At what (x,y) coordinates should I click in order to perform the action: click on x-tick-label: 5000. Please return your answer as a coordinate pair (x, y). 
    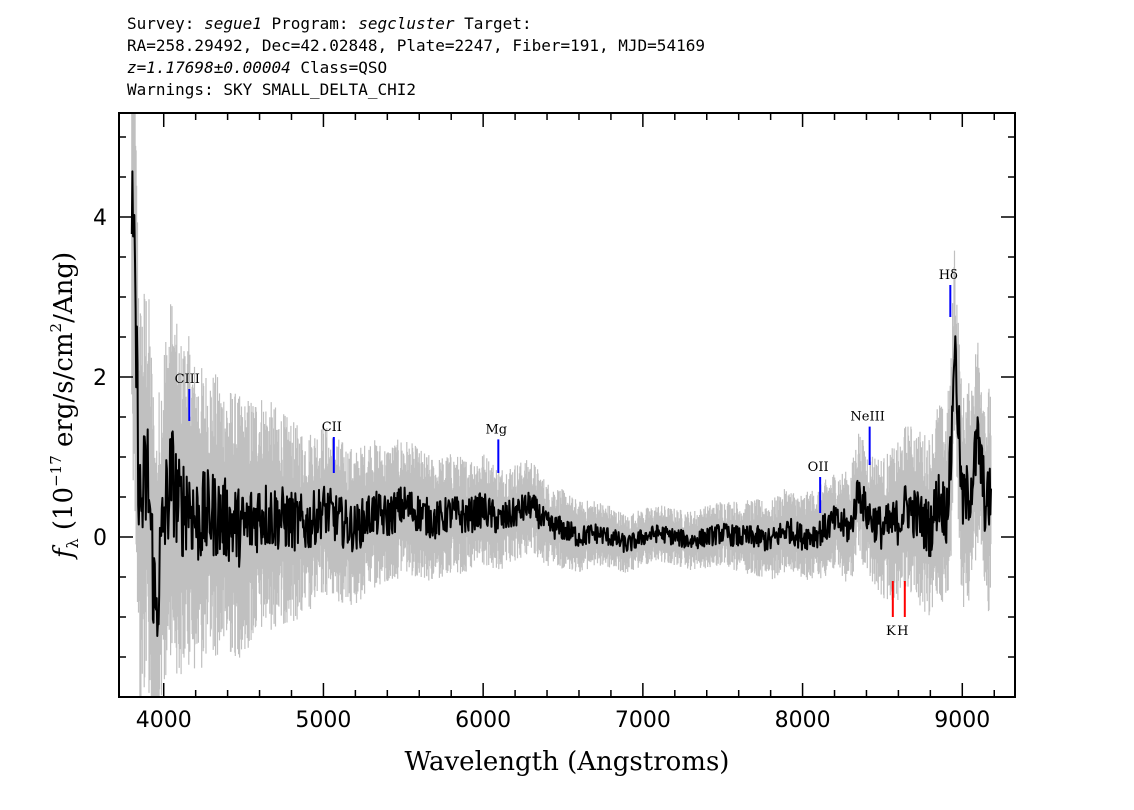
    Looking at the image, I should click on (323, 720).